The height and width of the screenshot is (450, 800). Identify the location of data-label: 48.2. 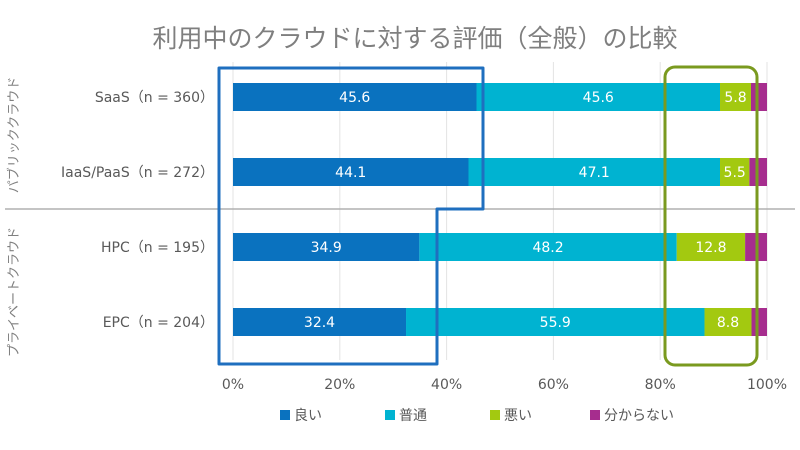
(547, 248).